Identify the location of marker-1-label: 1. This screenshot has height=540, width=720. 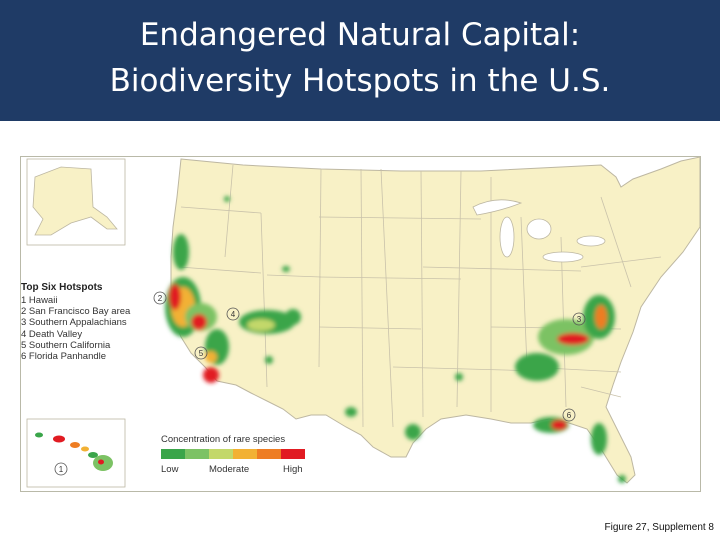
(61, 469).